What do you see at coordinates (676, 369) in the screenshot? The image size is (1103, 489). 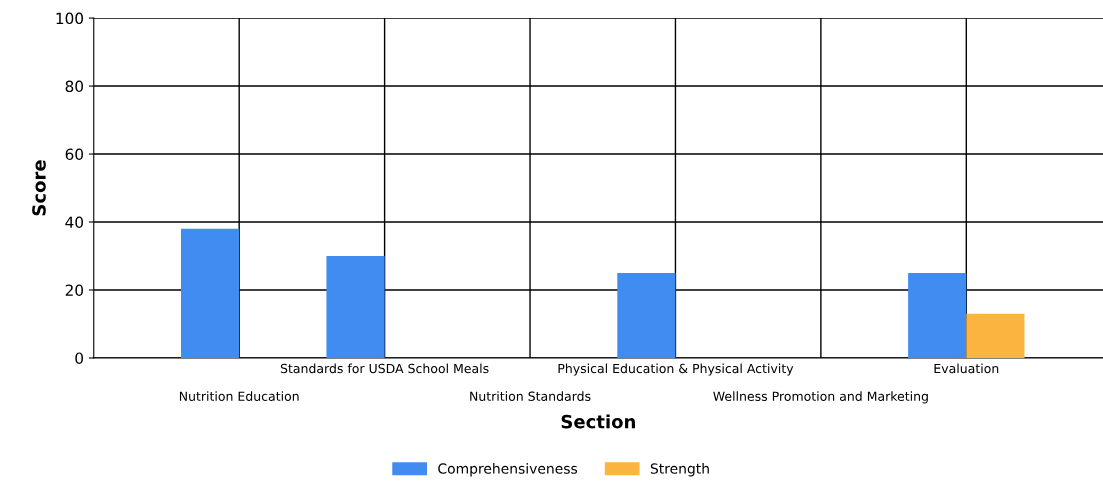 I see `x-tick-label: Physical Education & Physical Activity` at bounding box center [676, 369].